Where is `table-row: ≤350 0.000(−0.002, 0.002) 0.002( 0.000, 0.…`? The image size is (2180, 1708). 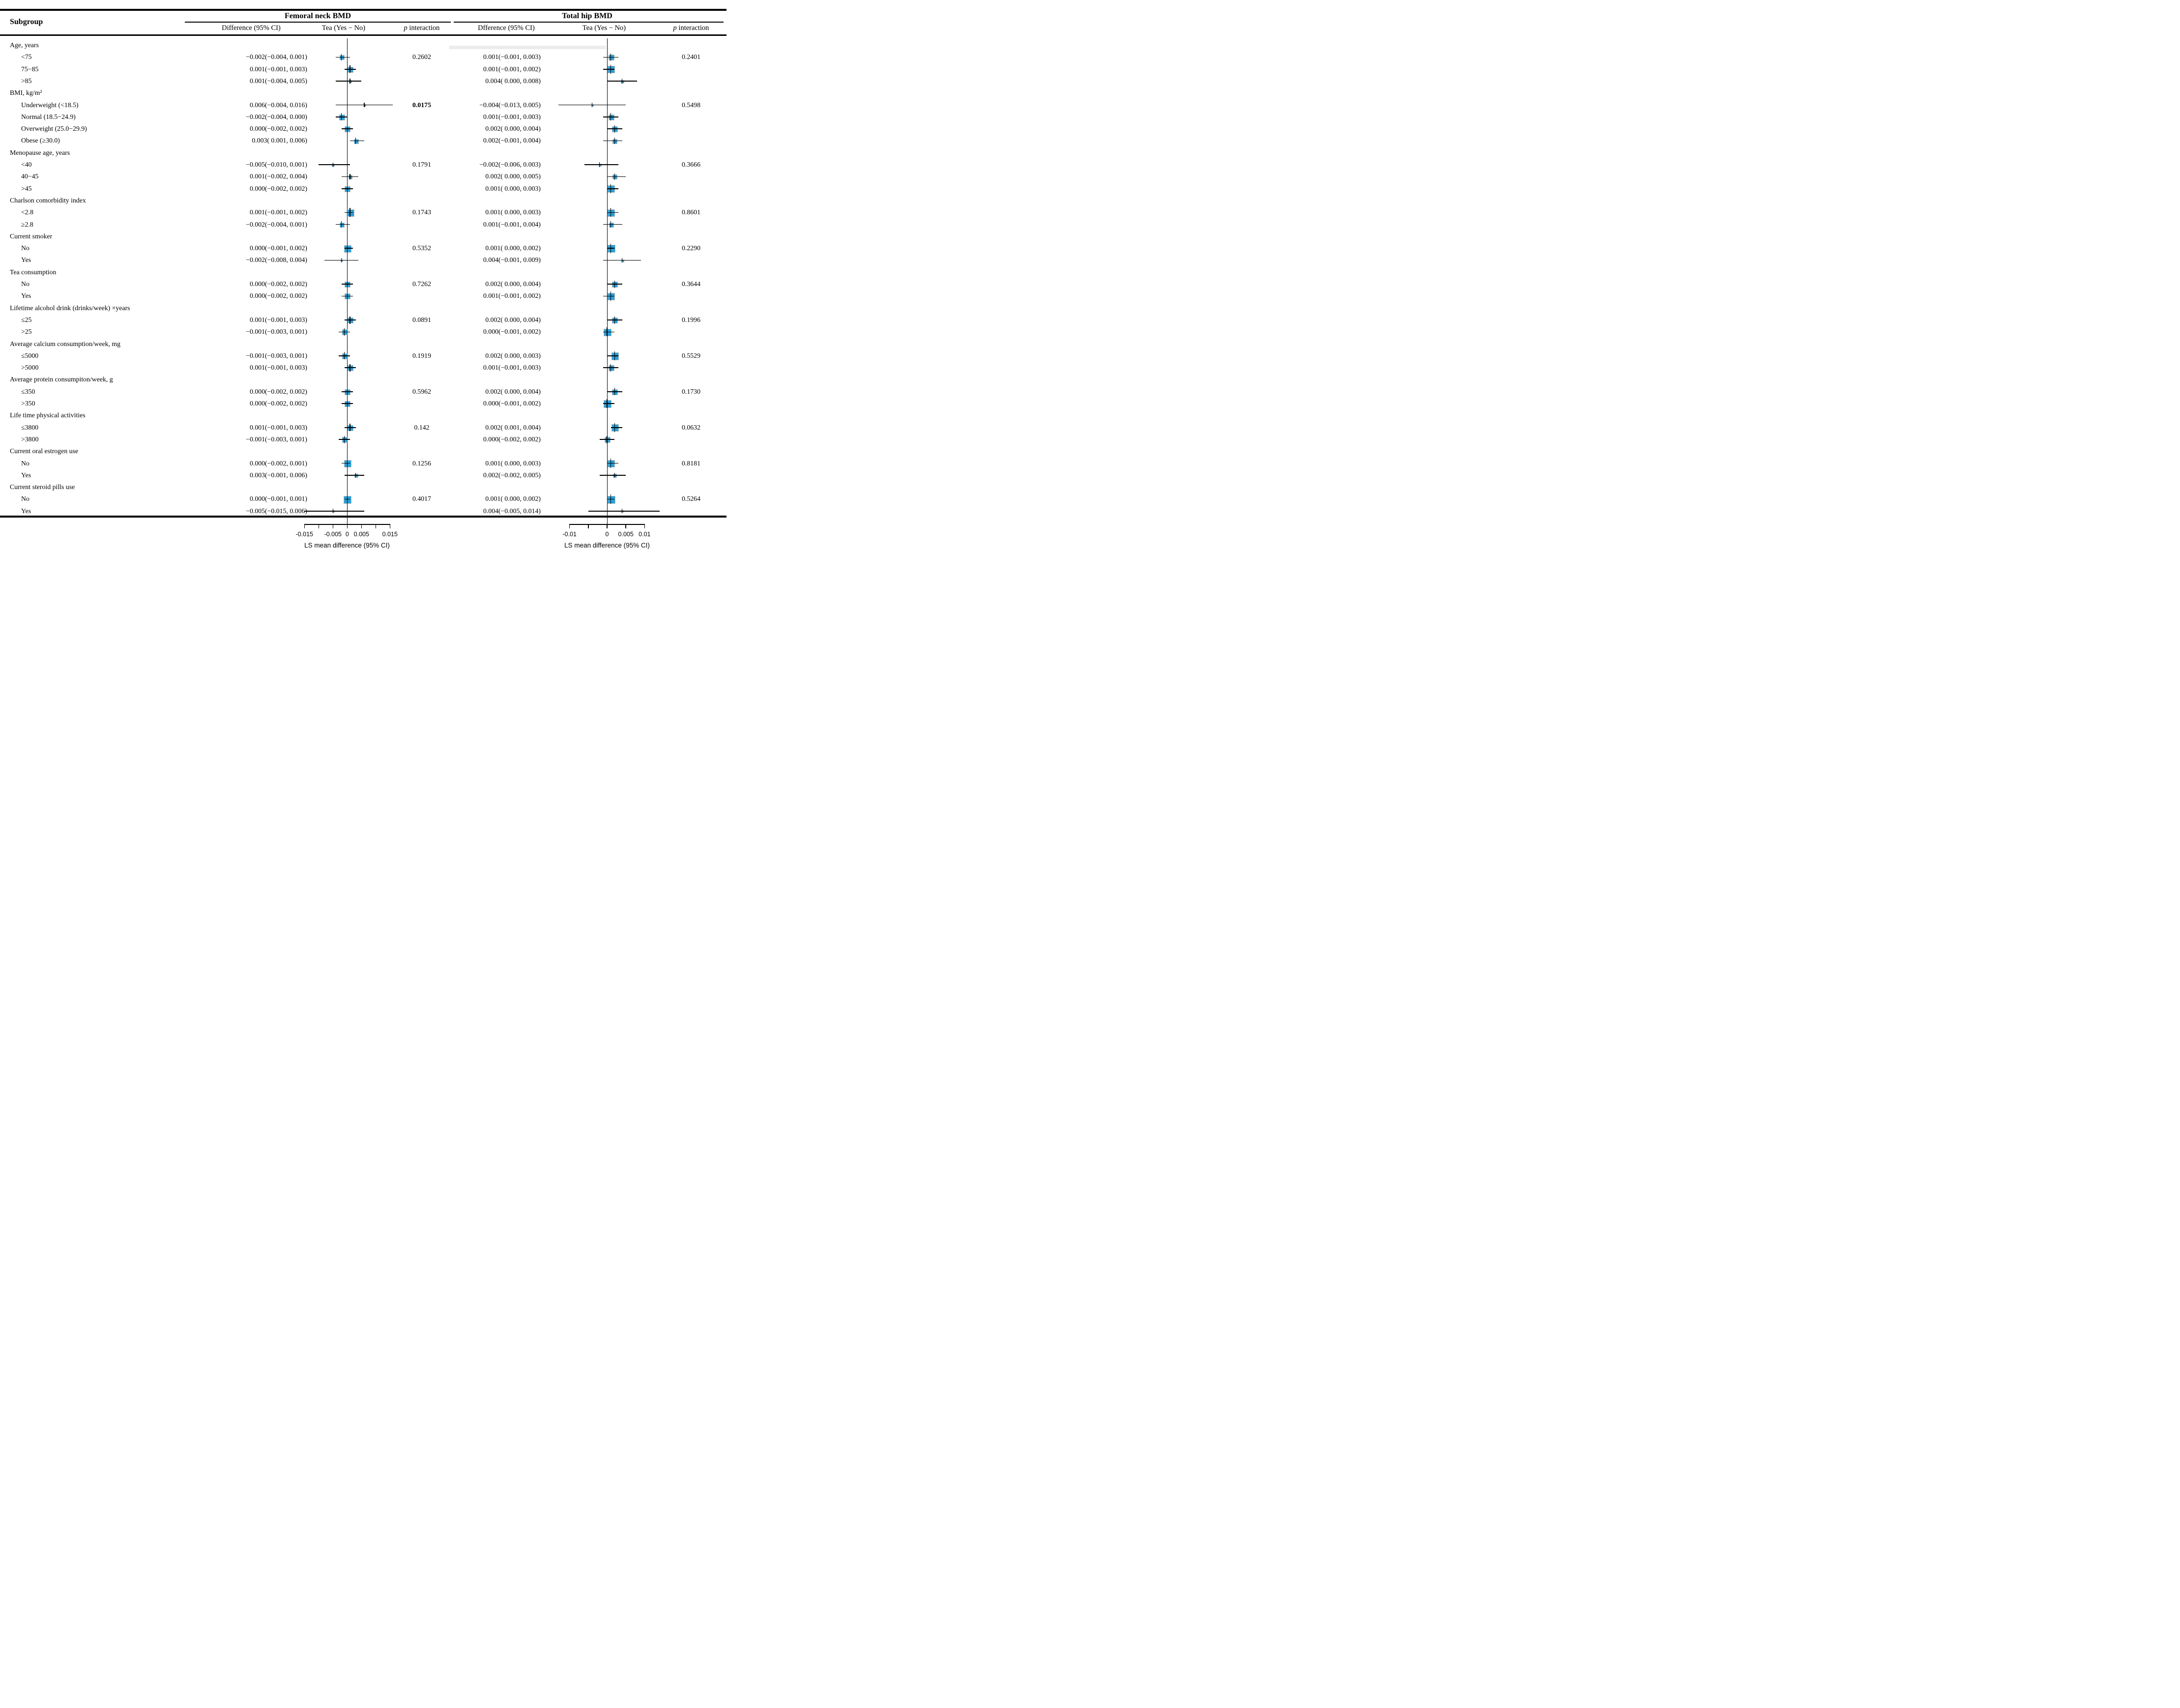 table-row: ≤350 0.000(−0.002, 0.002) 0.002( 0.000, 0.… is located at coordinates (363, 392).